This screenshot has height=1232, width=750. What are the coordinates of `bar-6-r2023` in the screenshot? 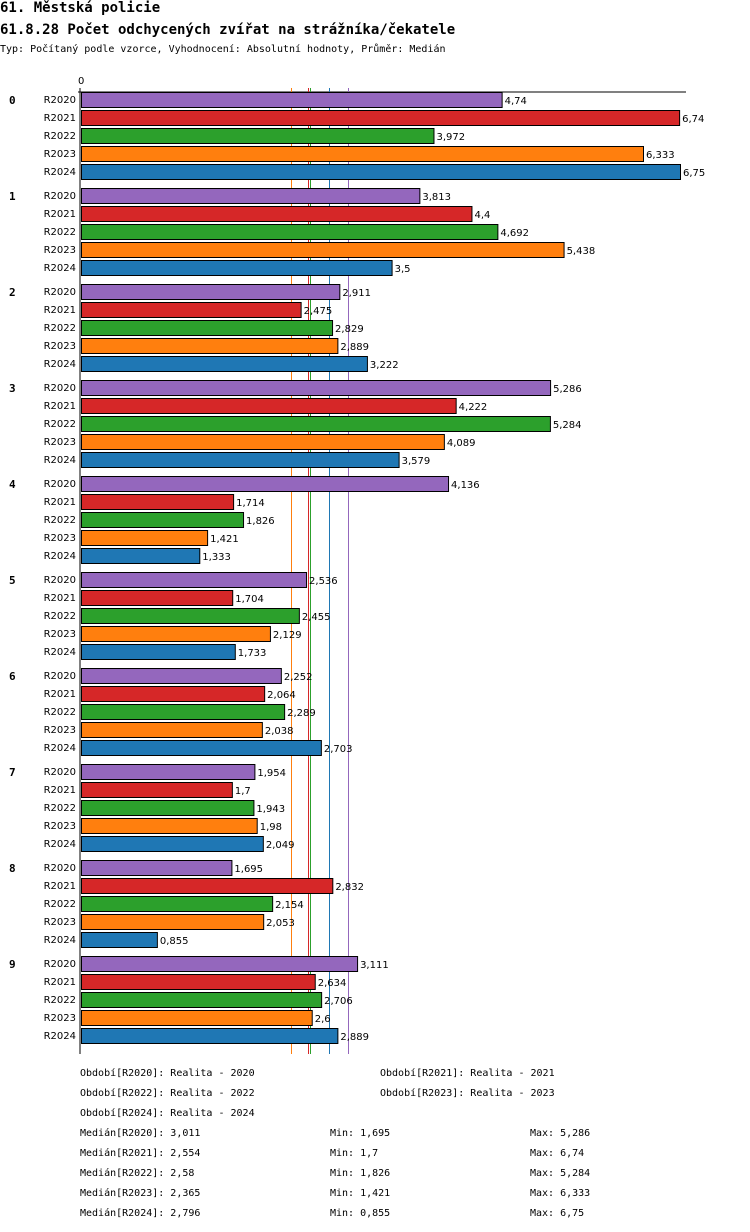 It's located at (172, 730).